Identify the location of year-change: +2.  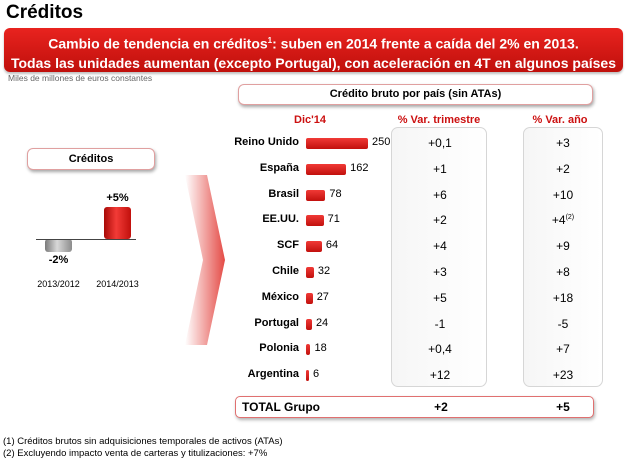
(563, 168).